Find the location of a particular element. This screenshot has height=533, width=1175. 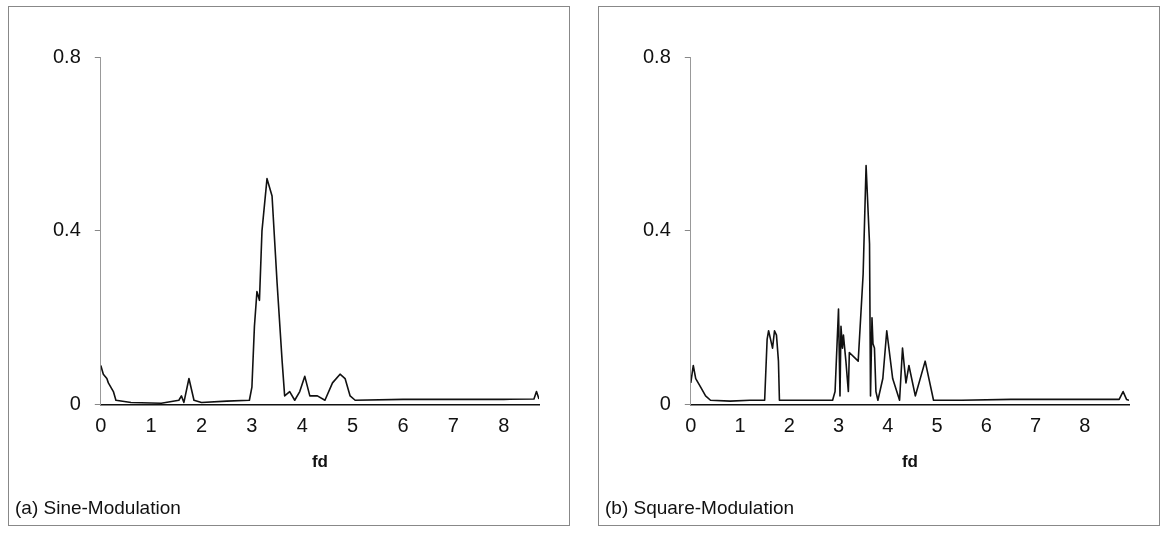

text: (b) Square-Modulation is located at coordinates (700, 508).